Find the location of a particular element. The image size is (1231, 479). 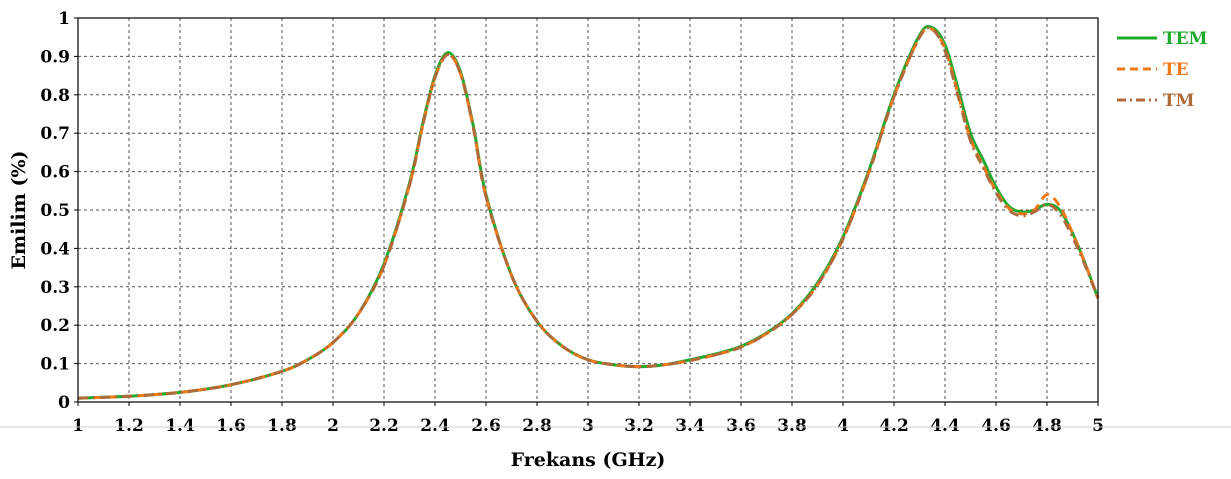

y-tick-label: 0.6 is located at coordinates (55, 173).